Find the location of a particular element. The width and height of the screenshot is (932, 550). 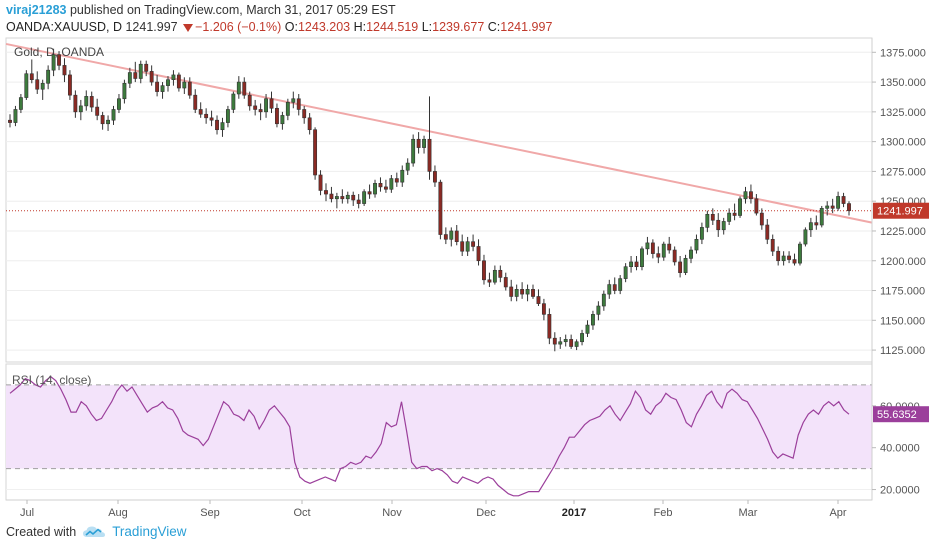

tradingview-brand: TradingView is located at coordinates (149, 531).